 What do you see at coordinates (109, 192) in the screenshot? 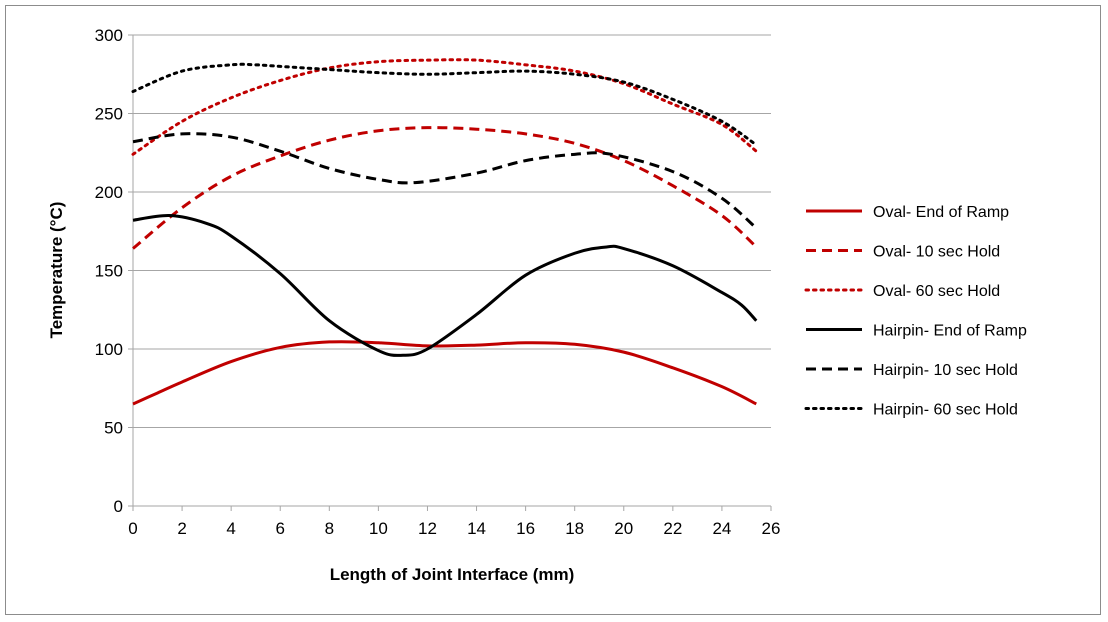
I see `y-tick-label: 200` at bounding box center [109, 192].